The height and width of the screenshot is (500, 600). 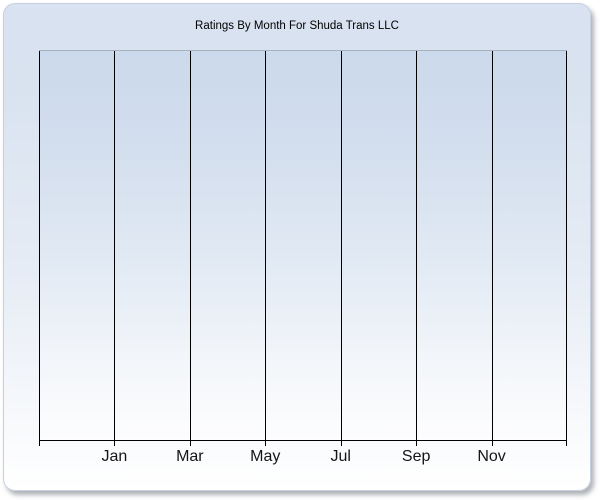 I want to click on x-axis-tick-label: May, so click(x=265, y=456).